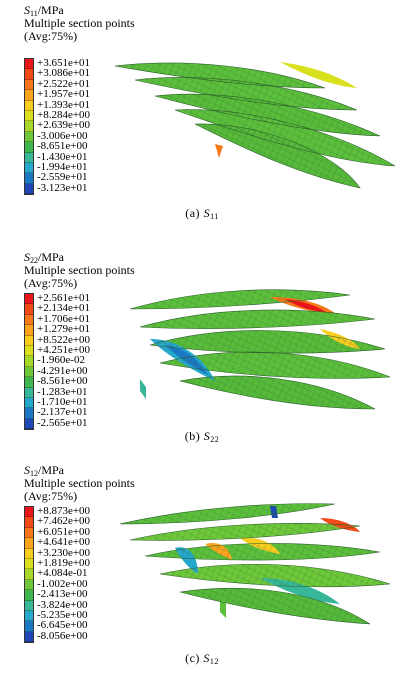  I want to click on legend-level-label: +6.051e+00, so click(64, 531).